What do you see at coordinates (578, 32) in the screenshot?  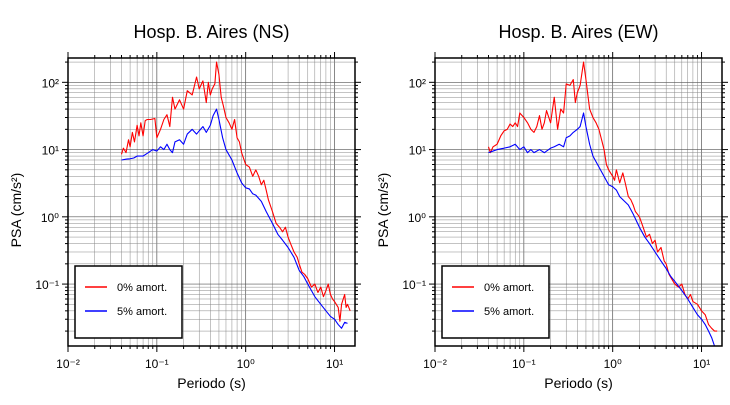 I see `chart-title: Hosp. B. Aires (EW)` at bounding box center [578, 32].